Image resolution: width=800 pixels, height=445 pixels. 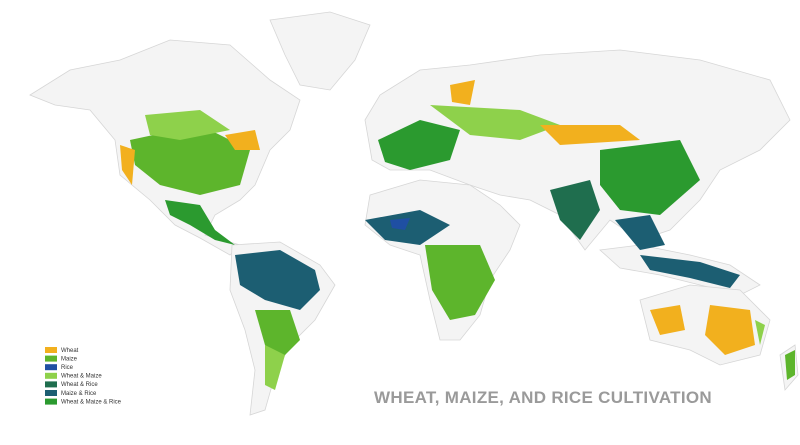 I want to click on map-title: WHEAT, MAIZE, AND RICE CULTIVATION, so click(x=543, y=397).